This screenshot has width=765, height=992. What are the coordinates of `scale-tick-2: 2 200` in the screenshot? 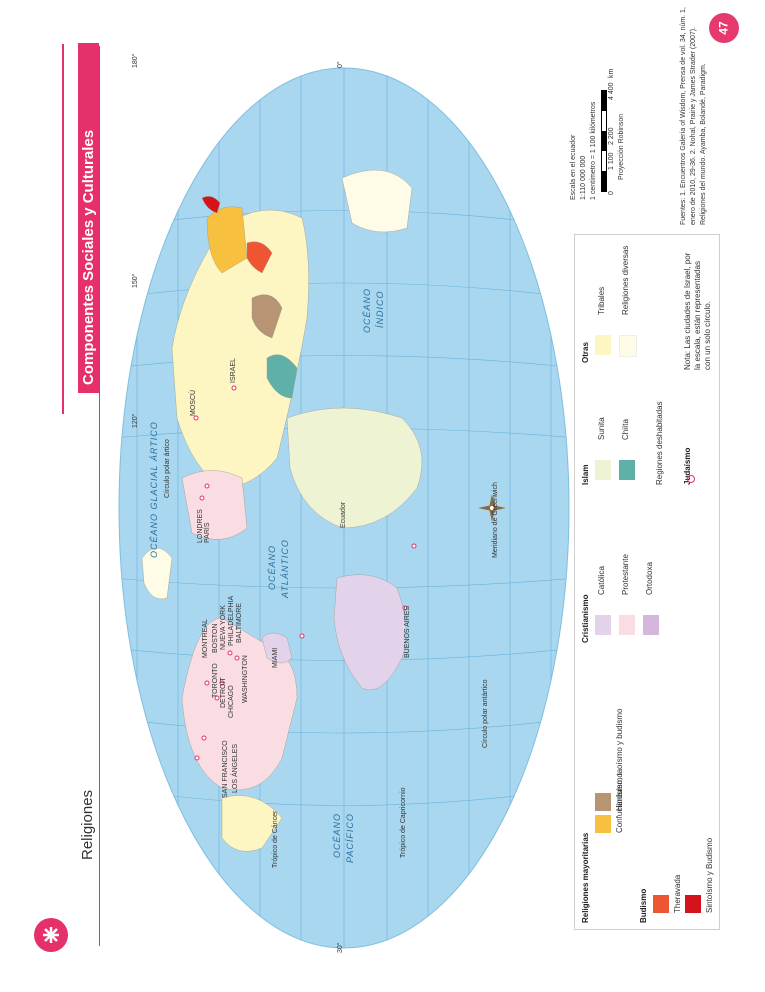 It's located at (611, 136).